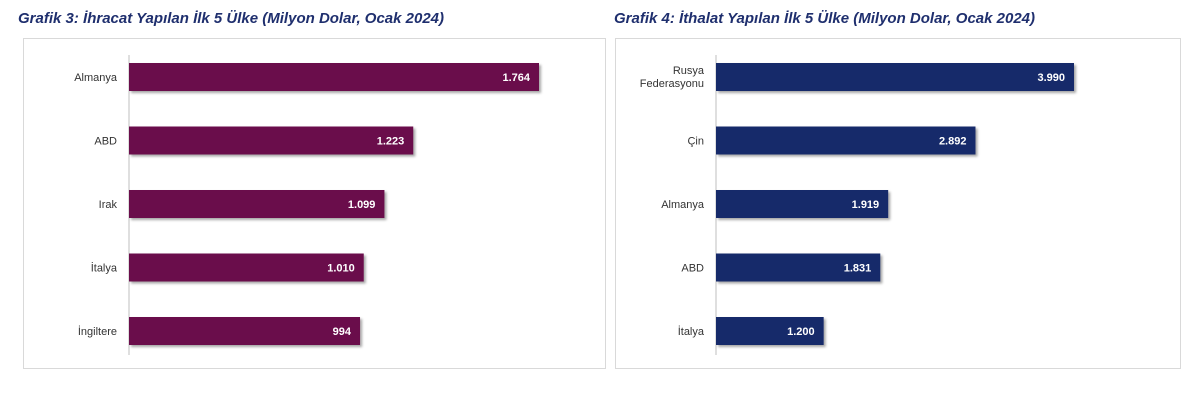 This screenshot has width=1200, height=401. Describe the element at coordinates (342, 332) in the screenshot. I see `exports-value-label-4: 994` at that location.